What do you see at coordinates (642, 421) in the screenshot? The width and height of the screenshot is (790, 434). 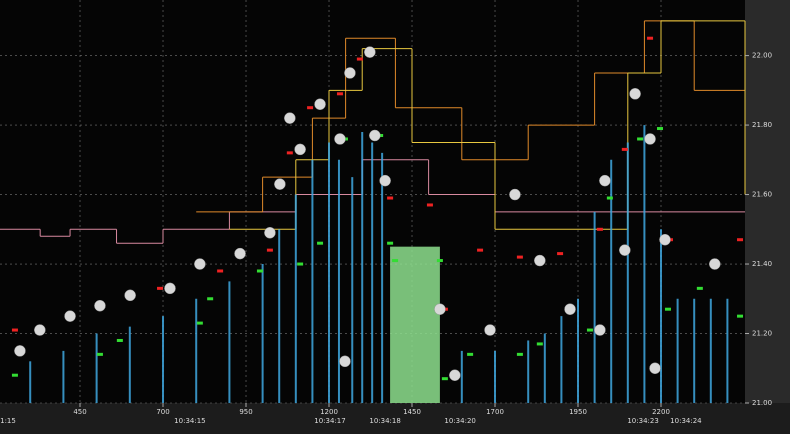 I see `time-label: 10:34:23` at bounding box center [642, 421].